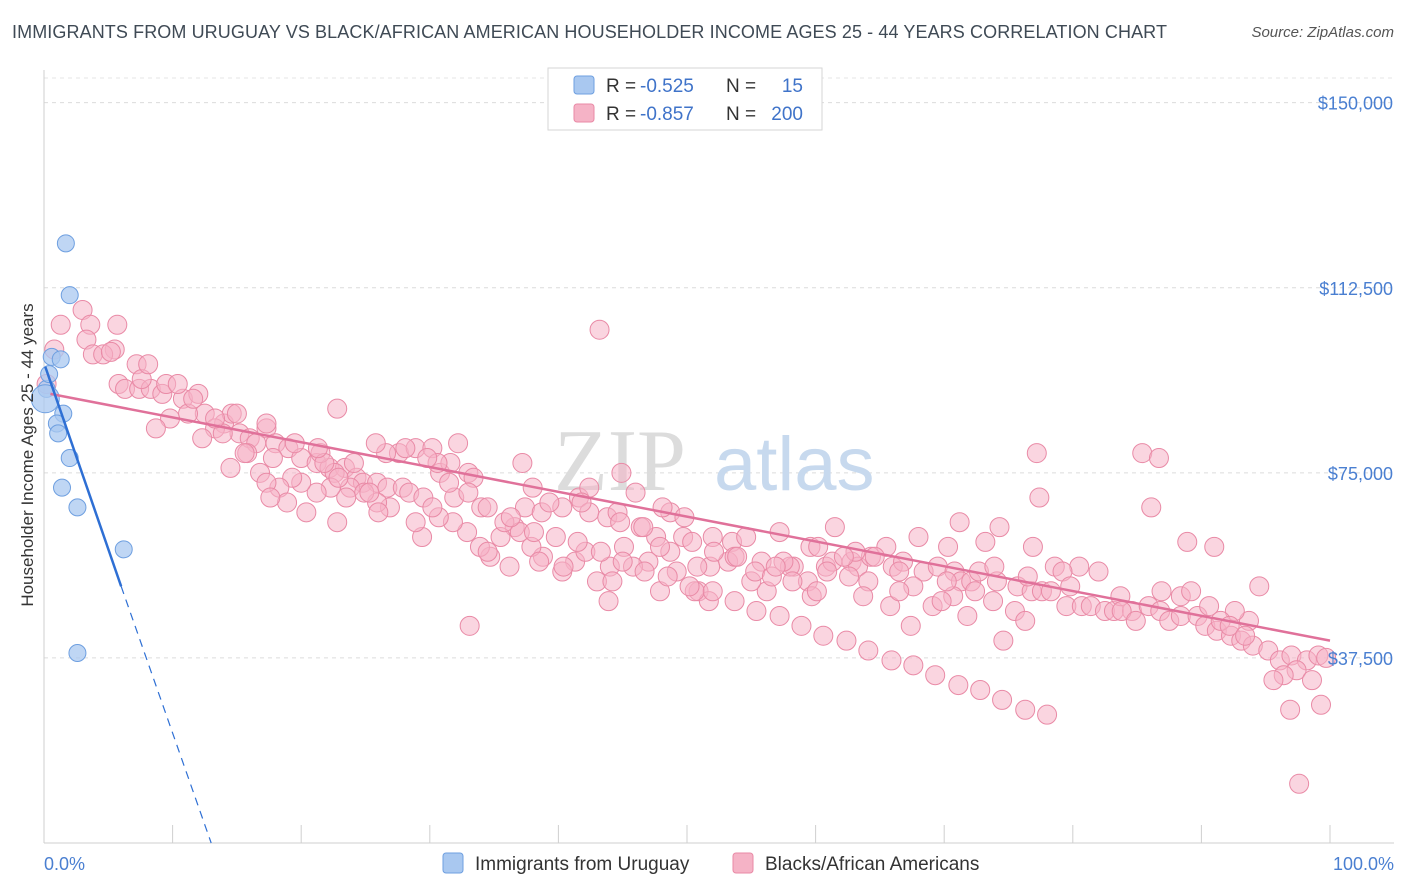  I want to click on bottom-legend-label-blacks: Blacks/African Americans, so click(872, 864).